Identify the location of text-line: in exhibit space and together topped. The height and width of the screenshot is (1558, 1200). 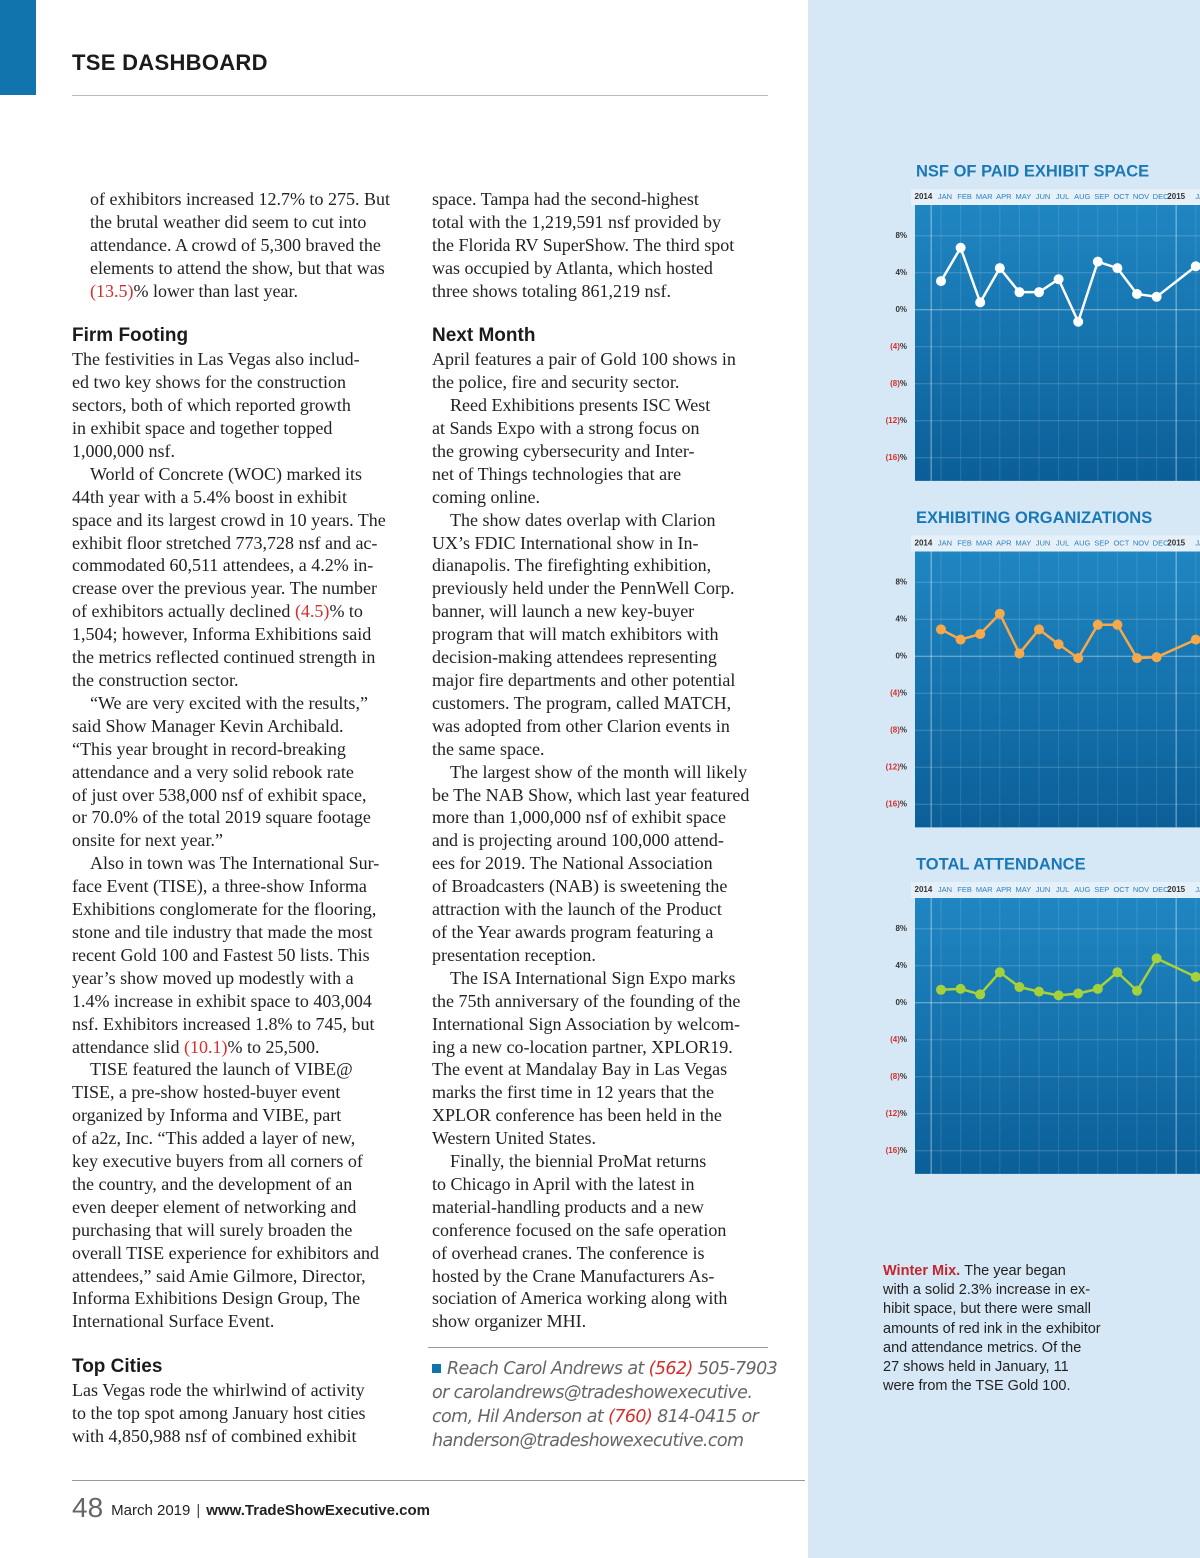
(202, 428).